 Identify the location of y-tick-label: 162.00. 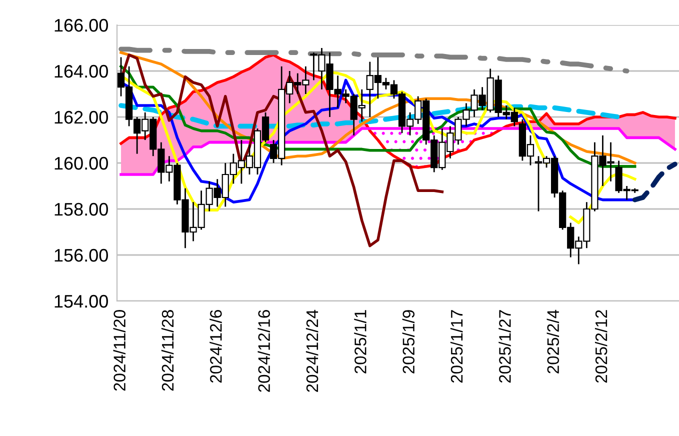
(81, 117).